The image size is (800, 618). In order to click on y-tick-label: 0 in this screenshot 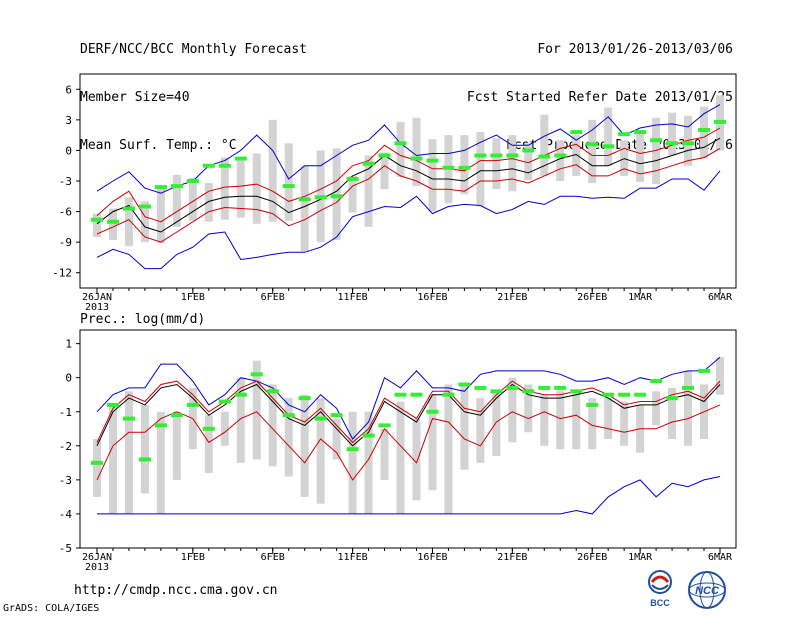, I will do `click(68, 378)`.